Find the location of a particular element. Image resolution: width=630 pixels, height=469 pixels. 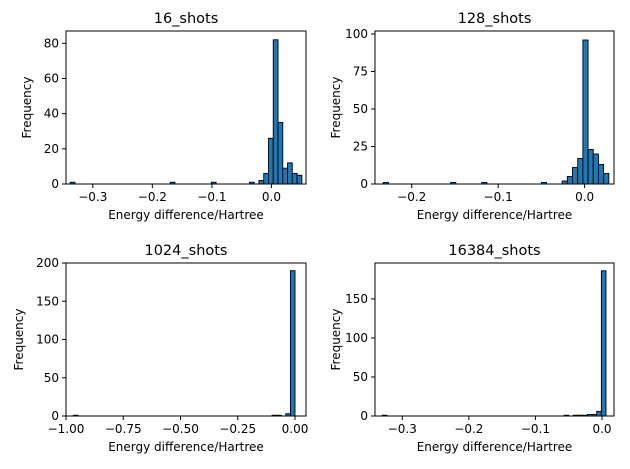

y-tick-label: 40 is located at coordinates (51, 114).